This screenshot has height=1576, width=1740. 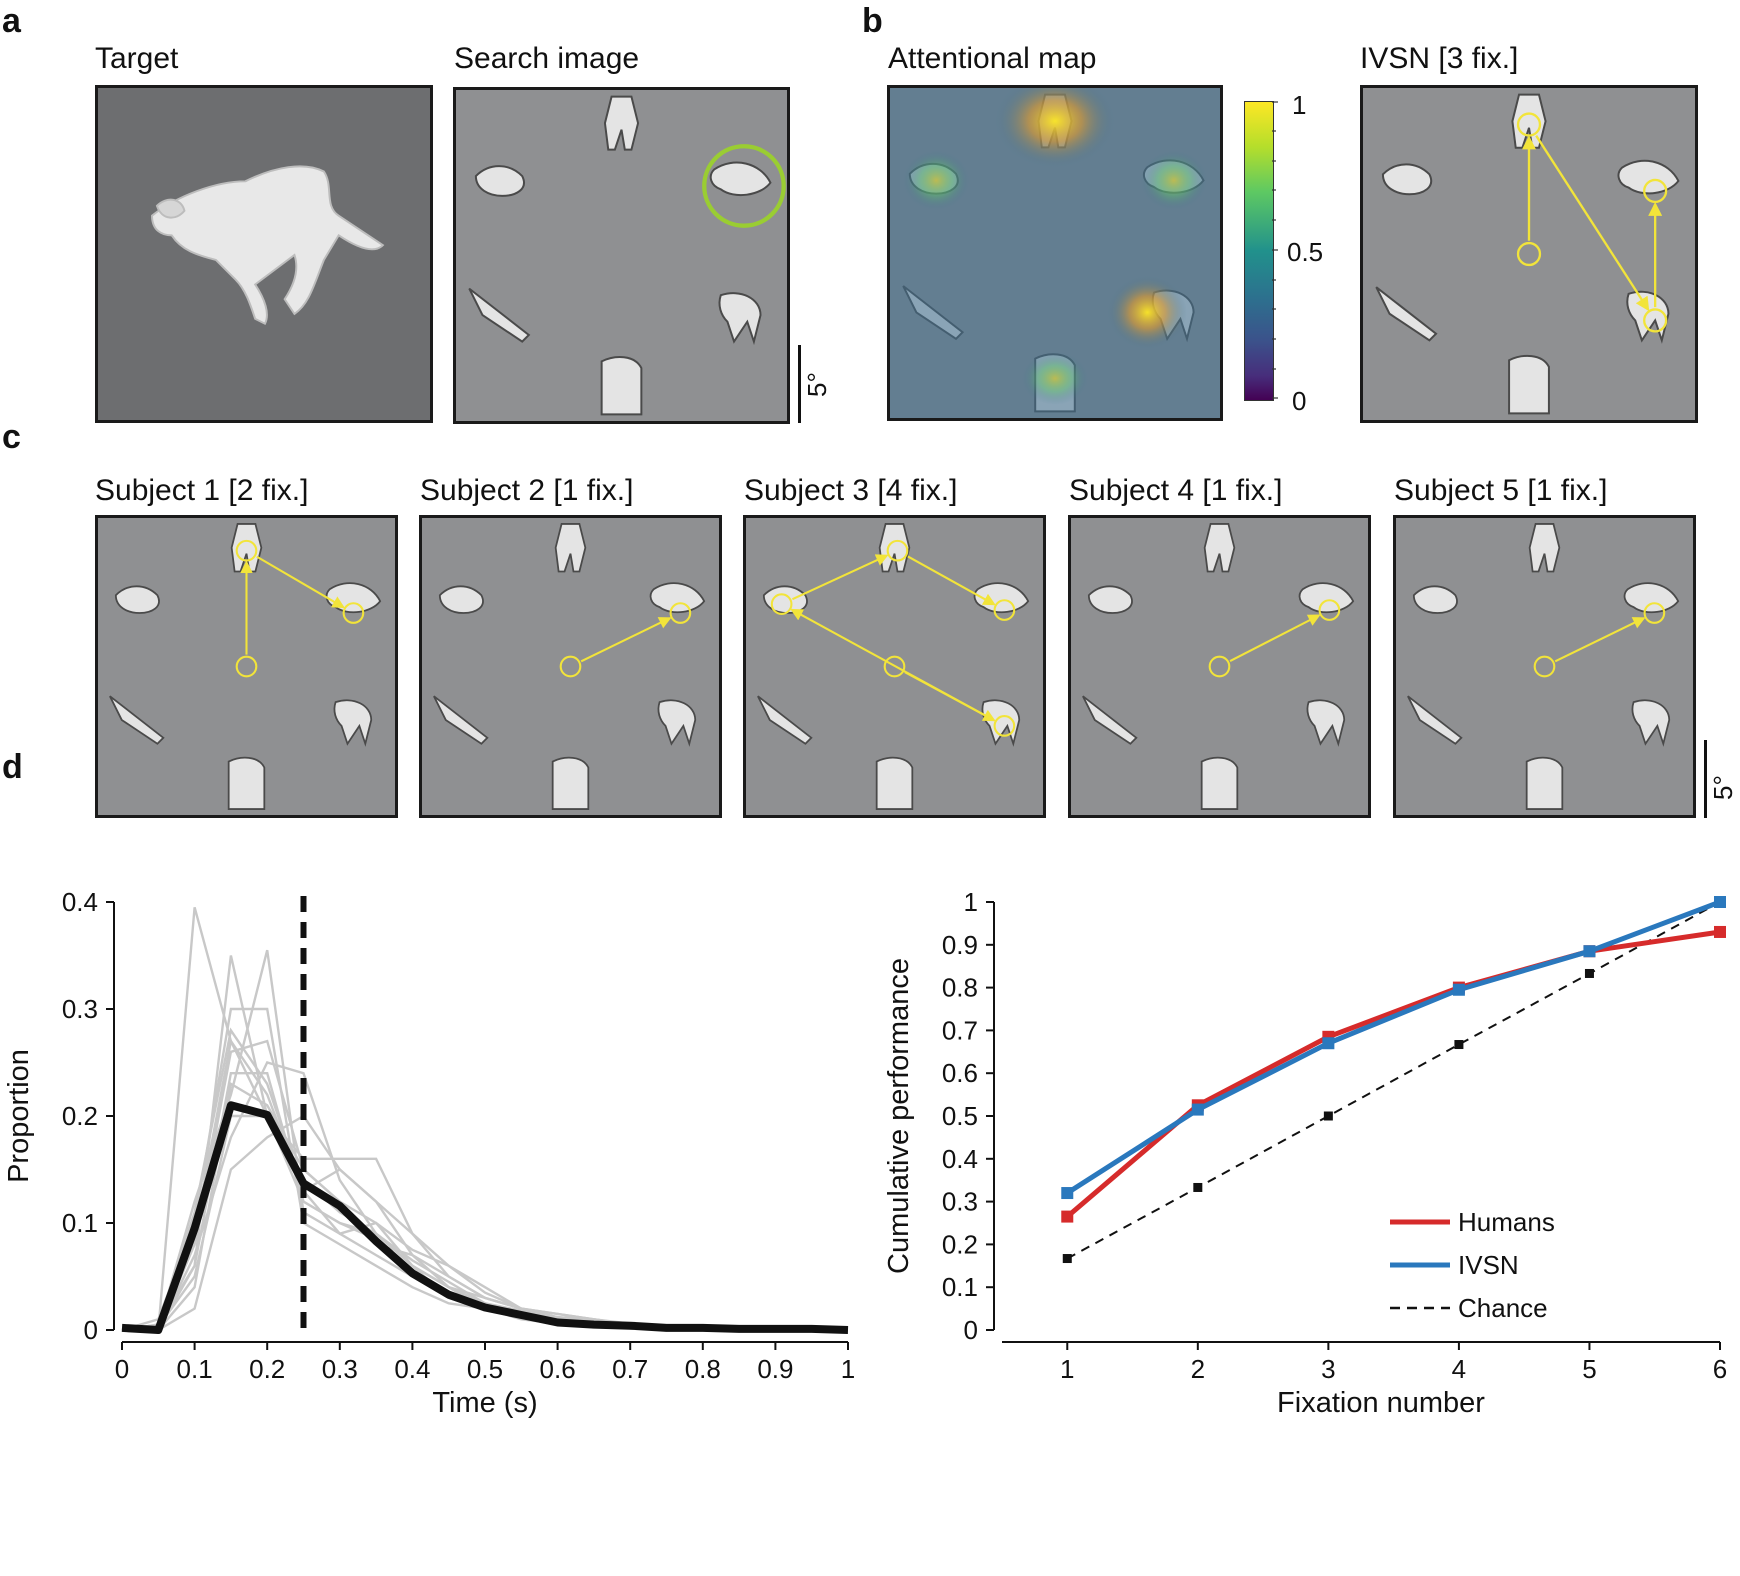 What do you see at coordinates (527, 490) in the screenshot?
I see `subject-2-title: Subject 2 [1 fix.]` at bounding box center [527, 490].